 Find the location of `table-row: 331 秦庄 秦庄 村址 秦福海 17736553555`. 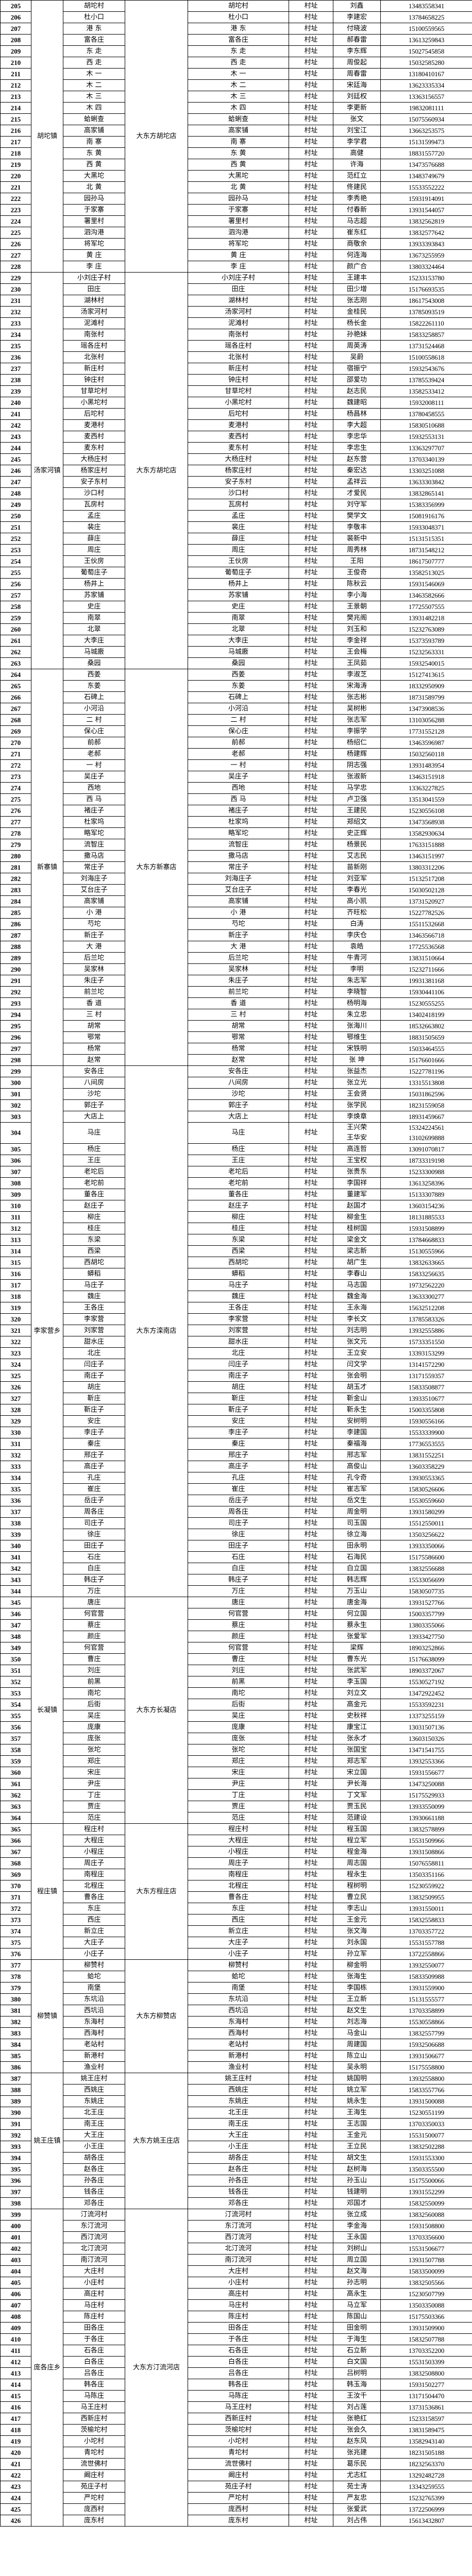

table-row: 331 秦庄 秦庄 村址 秦福海 17736553555 is located at coordinates (236, 1444).